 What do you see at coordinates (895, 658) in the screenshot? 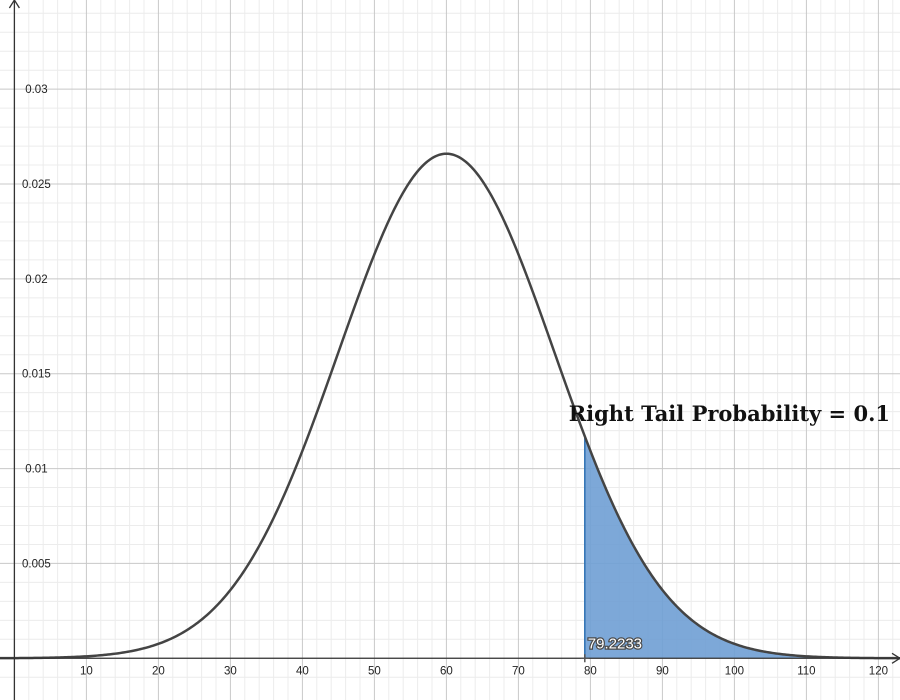
I see `x-axis-arrow` at bounding box center [895, 658].